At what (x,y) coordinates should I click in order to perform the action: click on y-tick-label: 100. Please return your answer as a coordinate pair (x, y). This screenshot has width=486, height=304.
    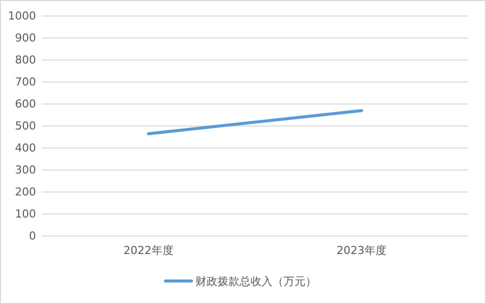
    Looking at the image, I should click on (25, 214).